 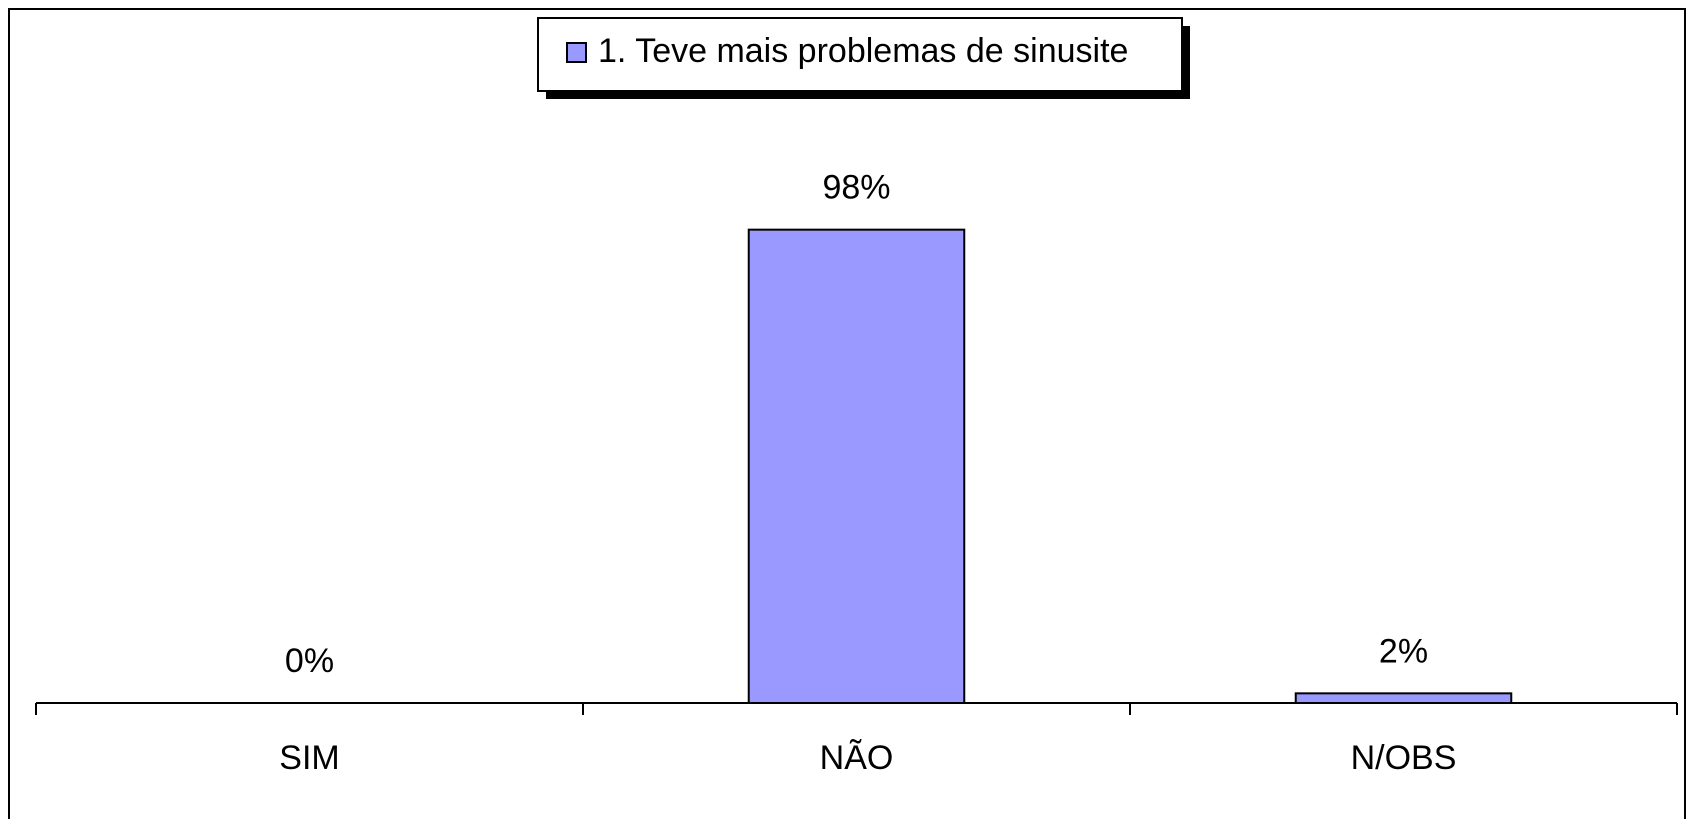 What do you see at coordinates (863, 51) in the screenshot?
I see `legend-label: 1. Teve mais problemas de sinusite` at bounding box center [863, 51].